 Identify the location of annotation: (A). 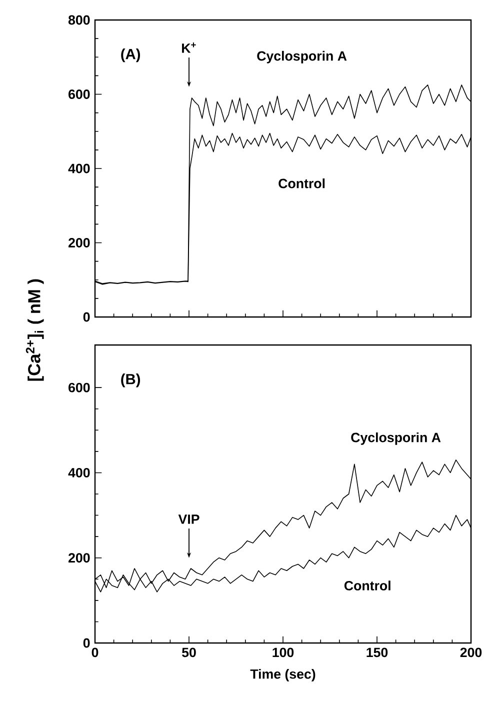
(130, 55).